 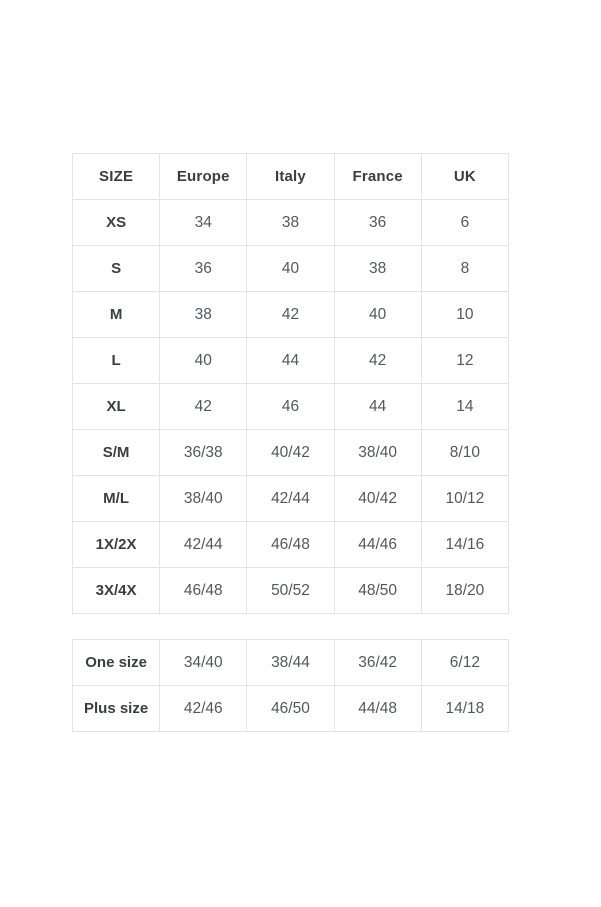 I want to click on row-label: 1X/2X, so click(x=116, y=544).